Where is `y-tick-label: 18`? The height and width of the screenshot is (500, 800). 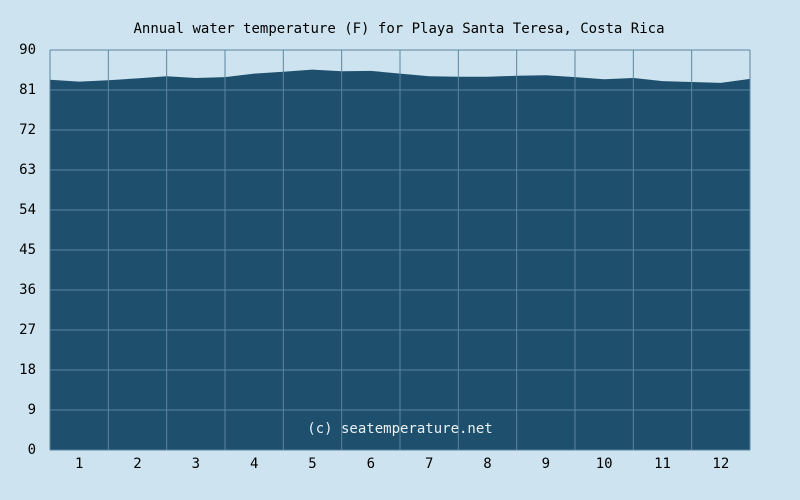
y-tick-label: 18 is located at coordinates (27, 370).